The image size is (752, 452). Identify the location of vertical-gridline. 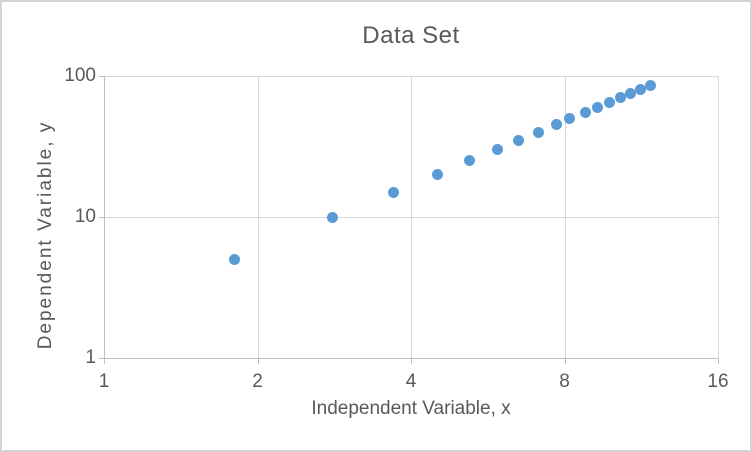
(718, 217).